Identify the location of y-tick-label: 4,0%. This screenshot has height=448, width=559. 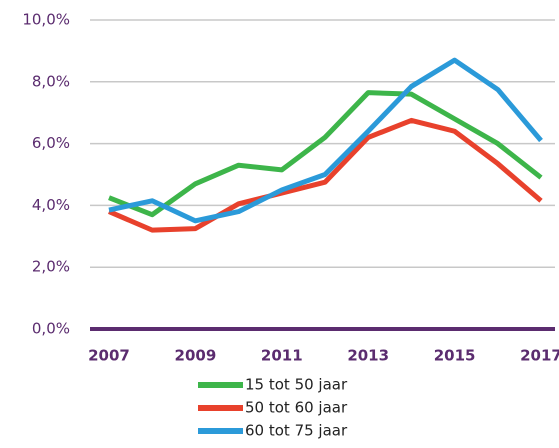
(51, 205).